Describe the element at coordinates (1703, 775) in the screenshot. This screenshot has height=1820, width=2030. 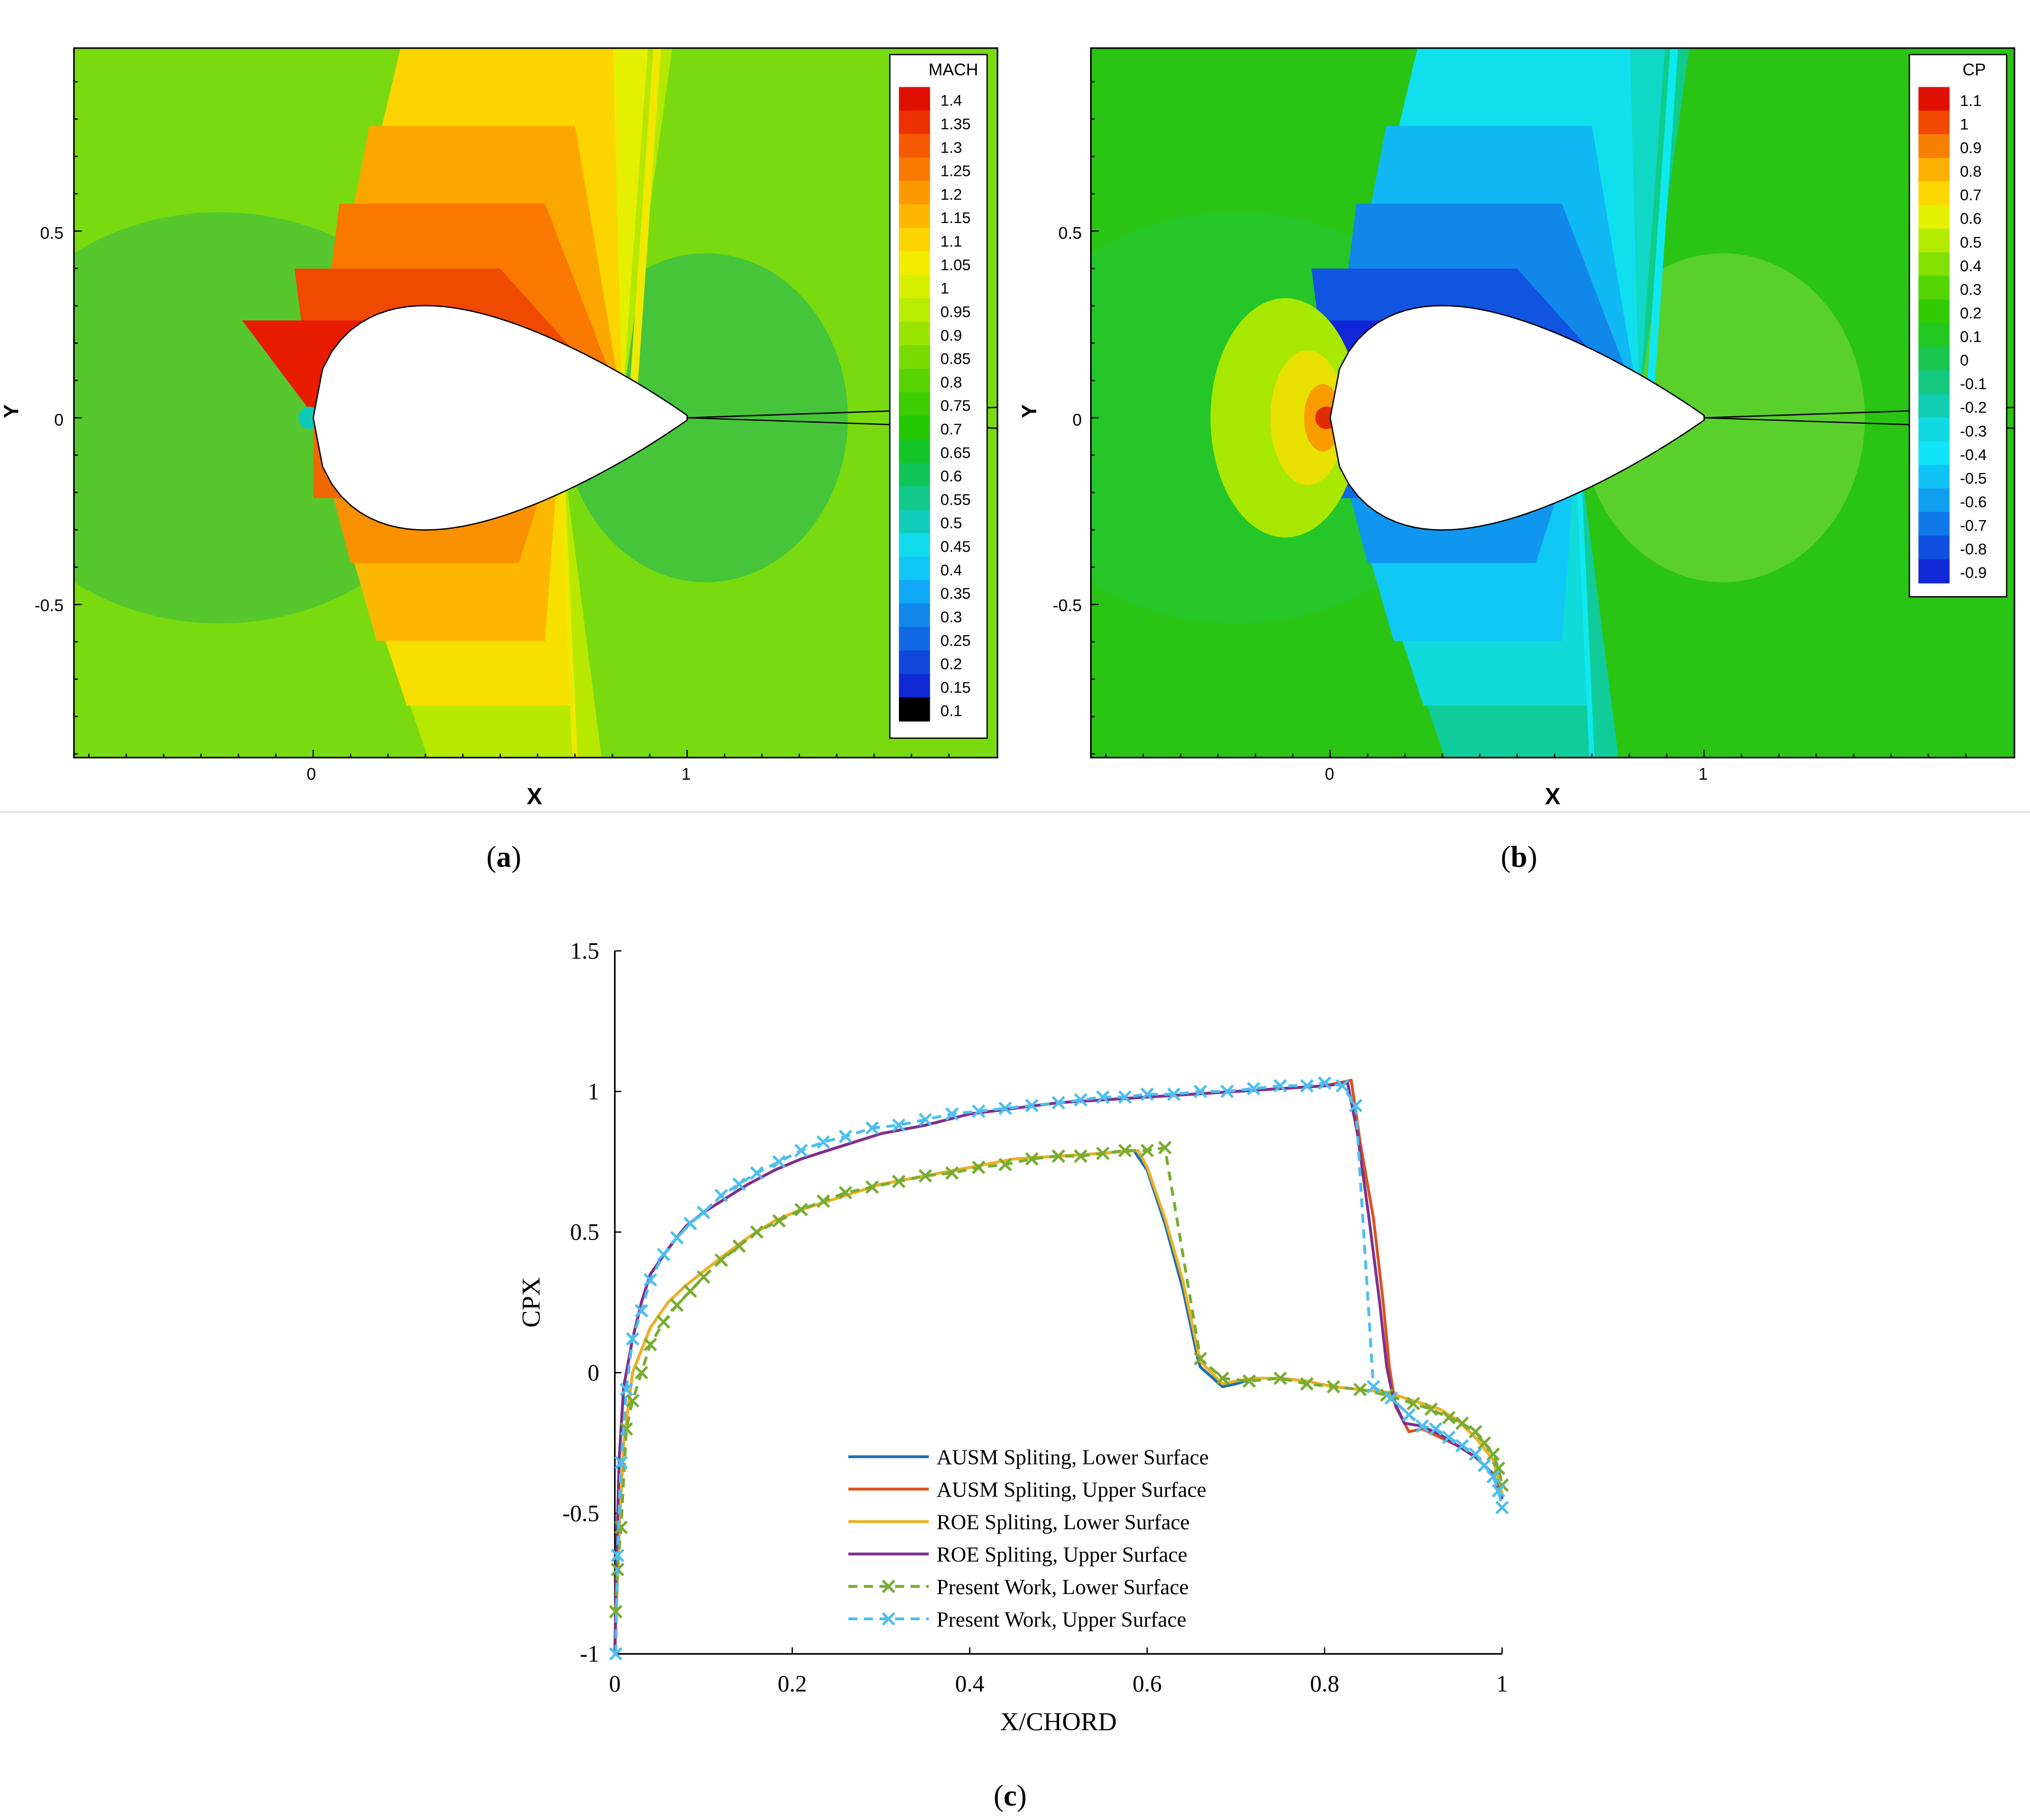
I see `x-tick-label-1-b: 1` at that location.